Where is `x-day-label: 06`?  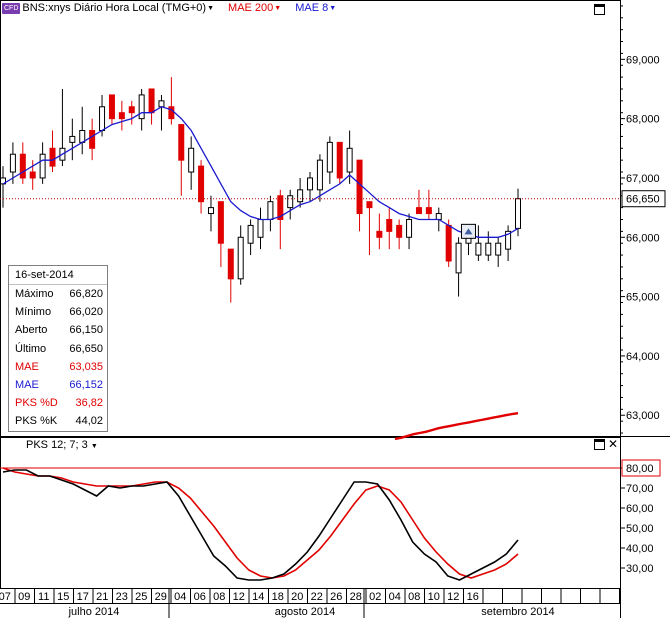 x-day-label: 06 is located at coordinates (200, 597).